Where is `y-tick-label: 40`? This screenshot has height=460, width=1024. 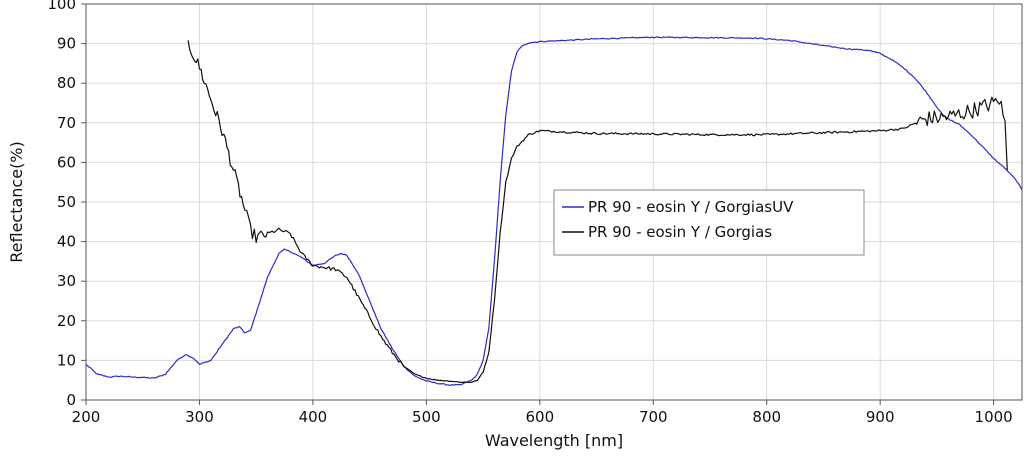
y-tick-label: 40 is located at coordinates (66, 242).